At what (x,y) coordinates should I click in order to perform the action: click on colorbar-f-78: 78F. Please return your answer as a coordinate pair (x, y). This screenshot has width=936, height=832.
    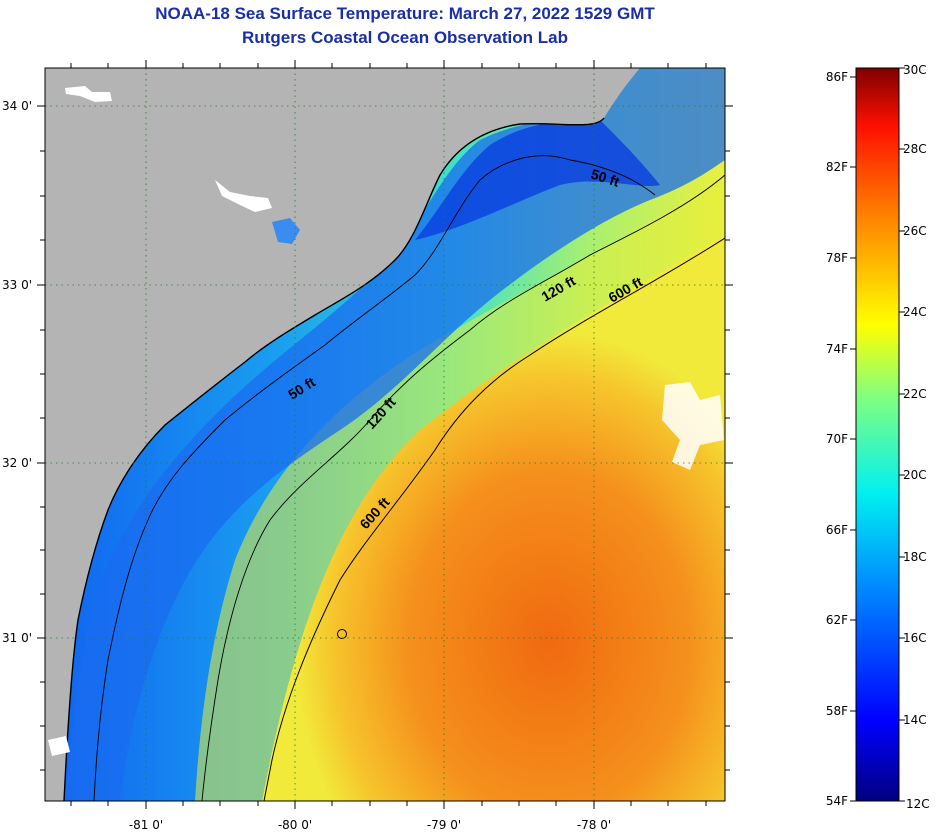
    Looking at the image, I should click on (837, 258).